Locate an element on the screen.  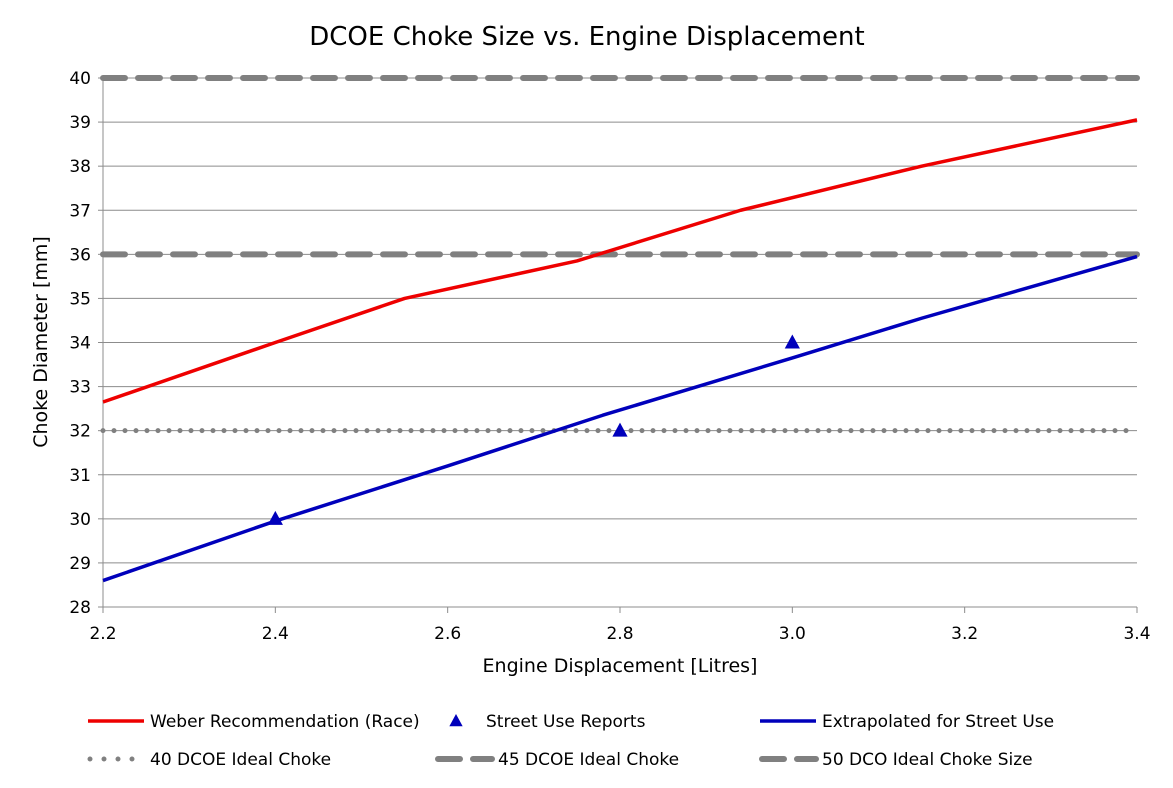
legend-item: Street Use Reports is located at coordinates (547, 722).